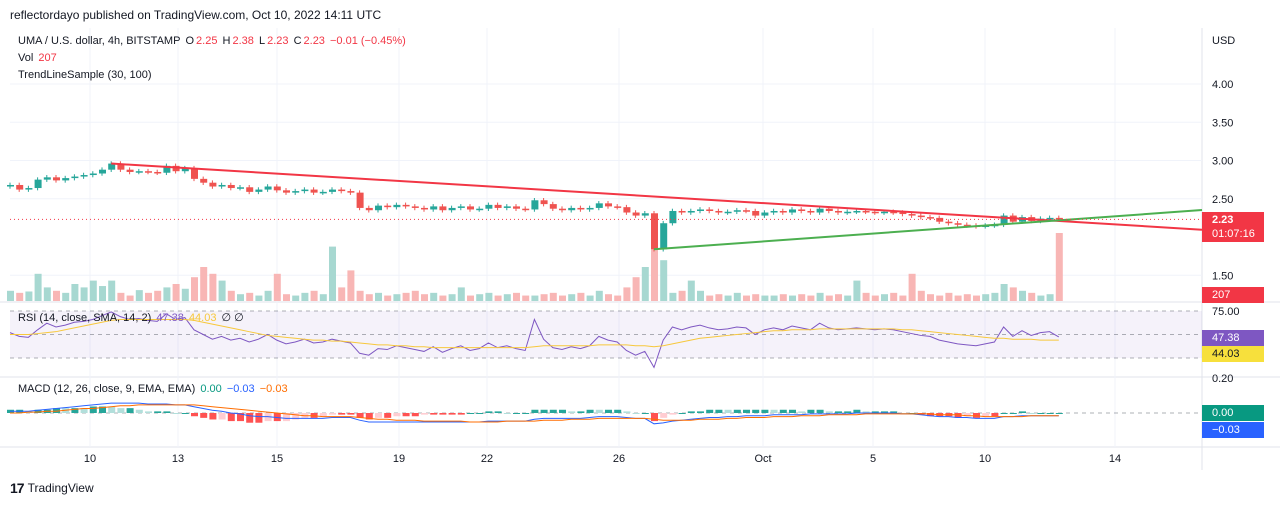  What do you see at coordinates (273, 389) in the screenshot?
I see `macd-signal-value: −0.03` at bounding box center [273, 389].